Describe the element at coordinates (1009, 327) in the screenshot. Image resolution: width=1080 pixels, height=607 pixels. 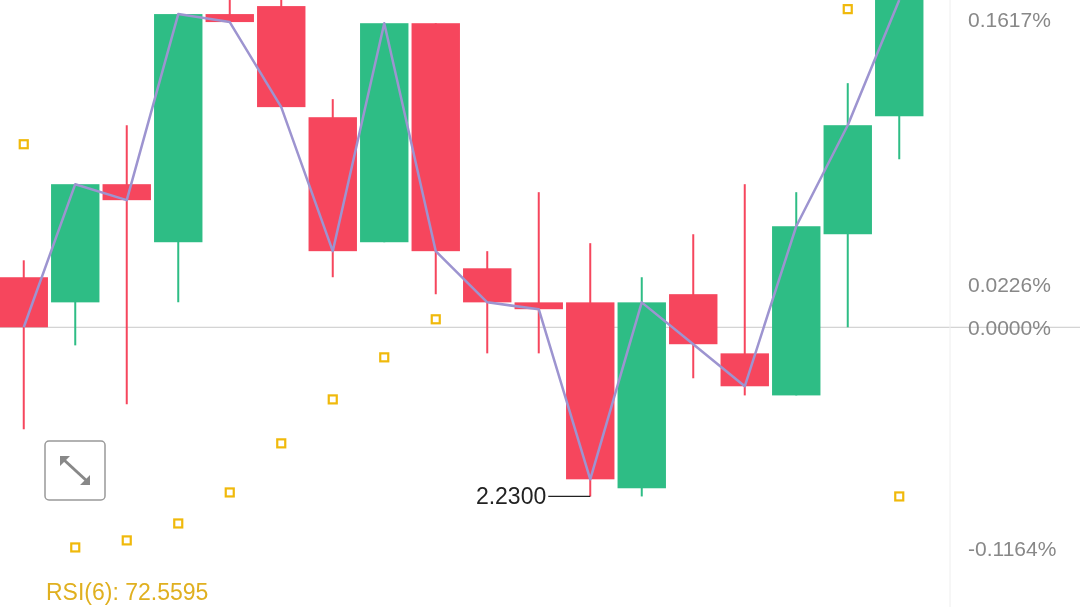
I see `y-tick-label: 0.0000%` at that location.